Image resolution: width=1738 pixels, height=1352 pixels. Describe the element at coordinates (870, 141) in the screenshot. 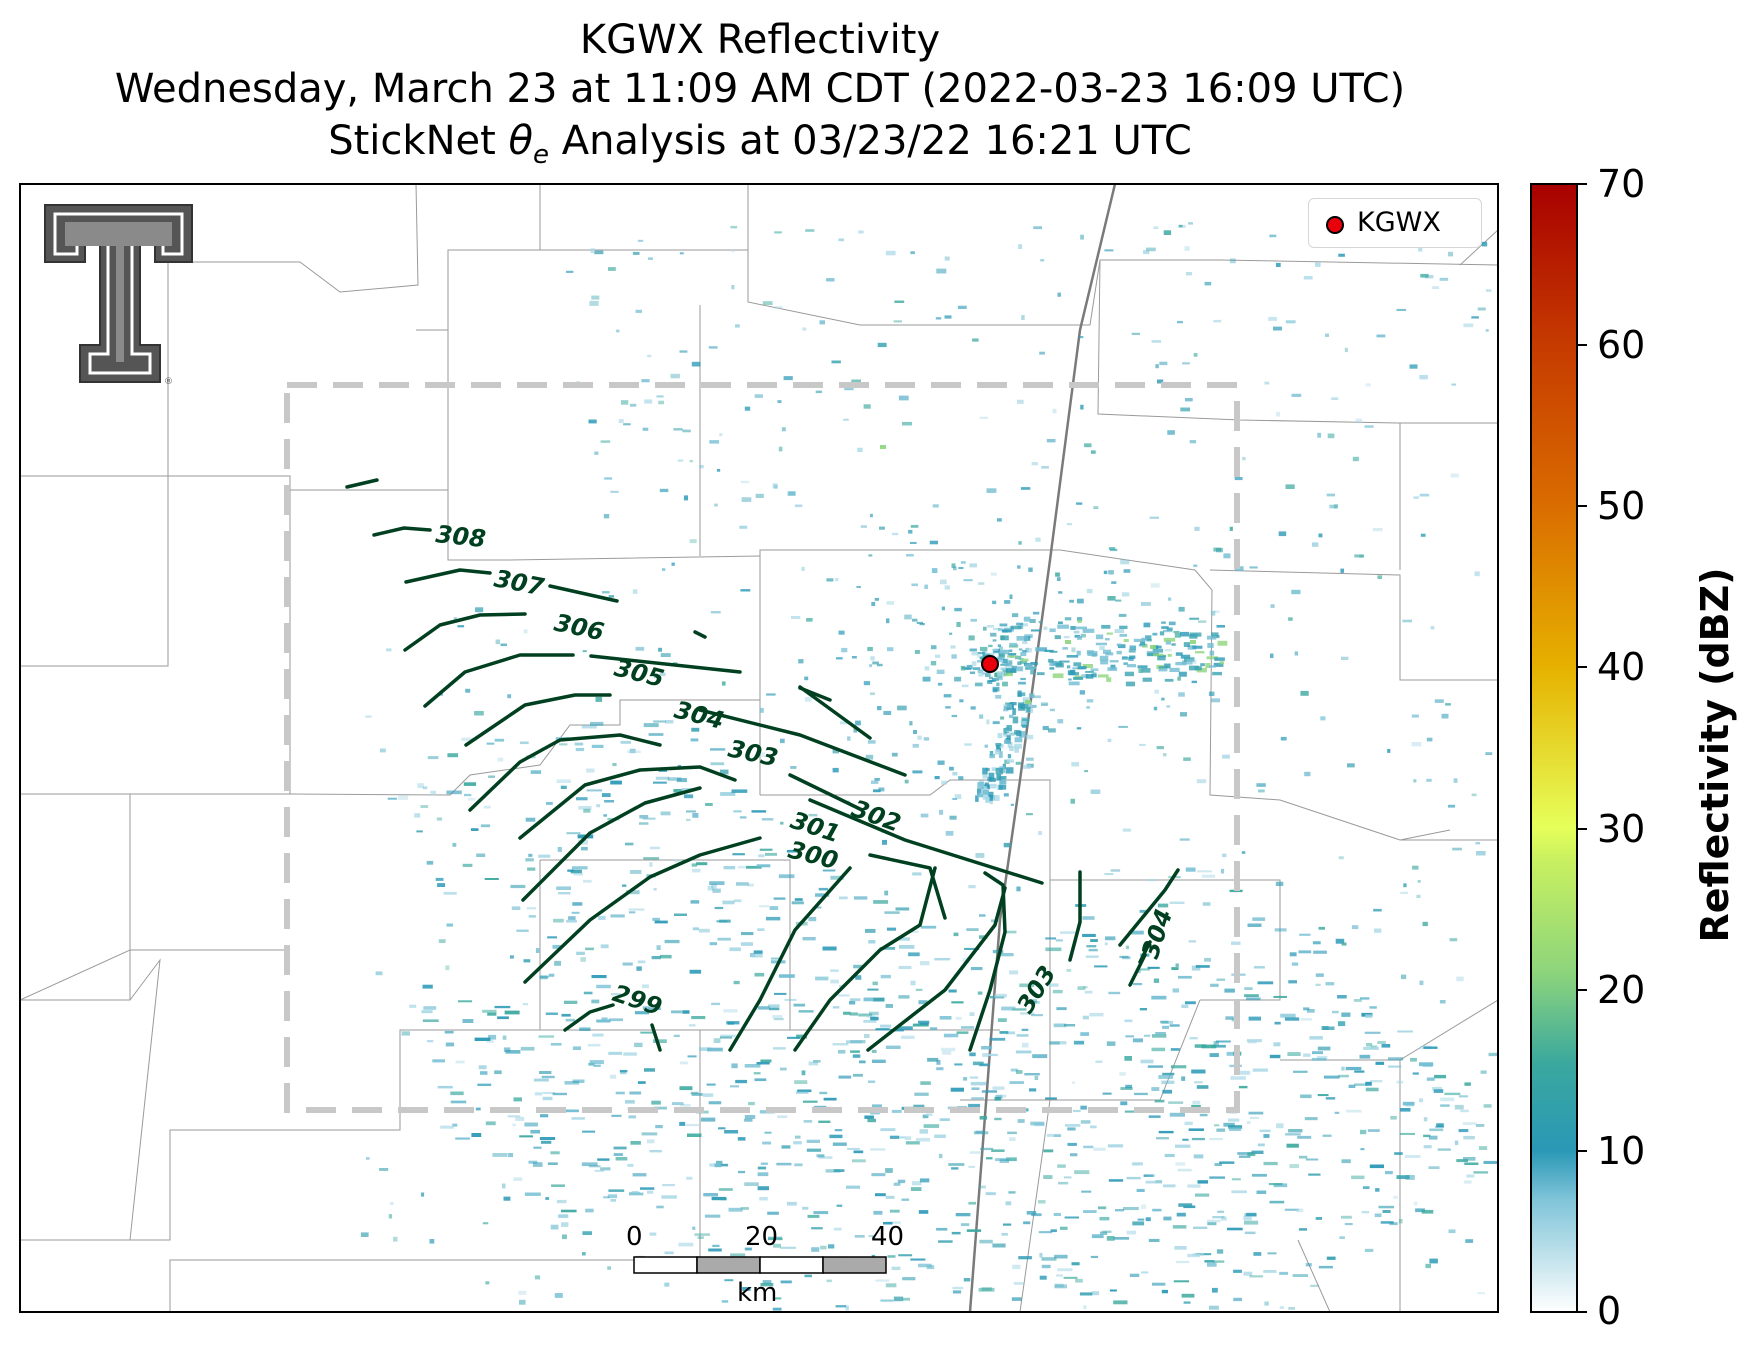

I see `analysis-suffix: Analysis at 03/23/22 16:21 UTC` at that location.